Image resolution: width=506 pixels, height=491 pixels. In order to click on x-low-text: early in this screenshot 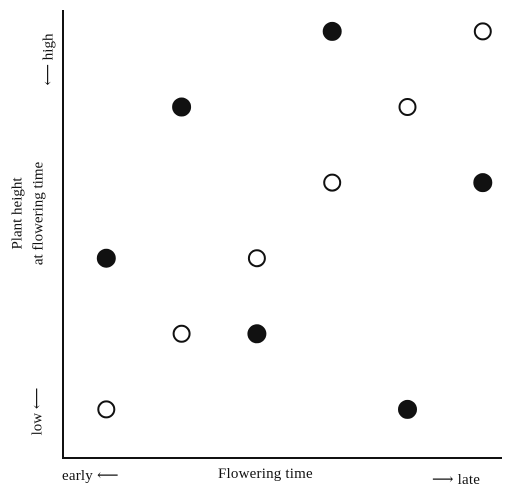, I will do `click(77, 476)`.